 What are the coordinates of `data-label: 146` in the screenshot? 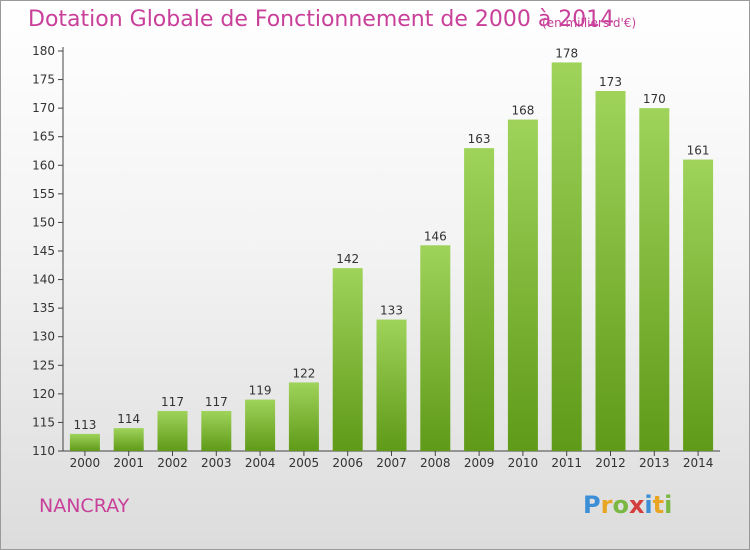 It's located at (435, 236).